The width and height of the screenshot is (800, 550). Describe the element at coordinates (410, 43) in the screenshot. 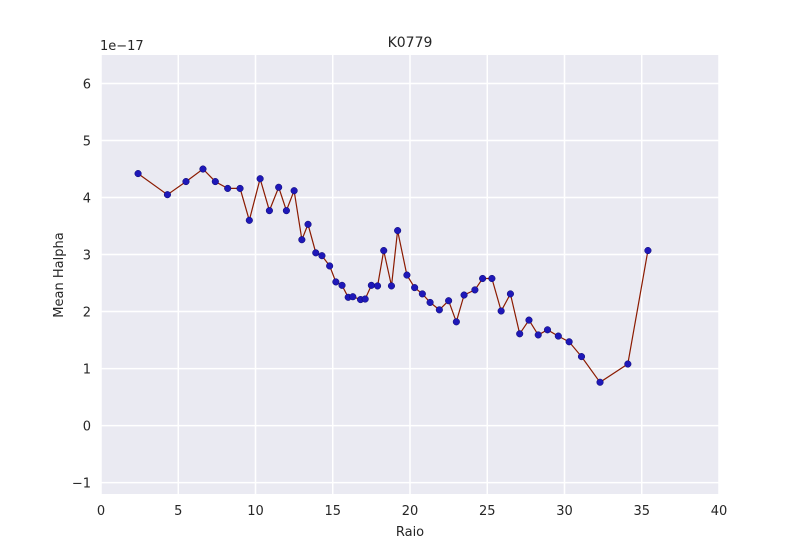

I see `chart-title: K0779` at that location.